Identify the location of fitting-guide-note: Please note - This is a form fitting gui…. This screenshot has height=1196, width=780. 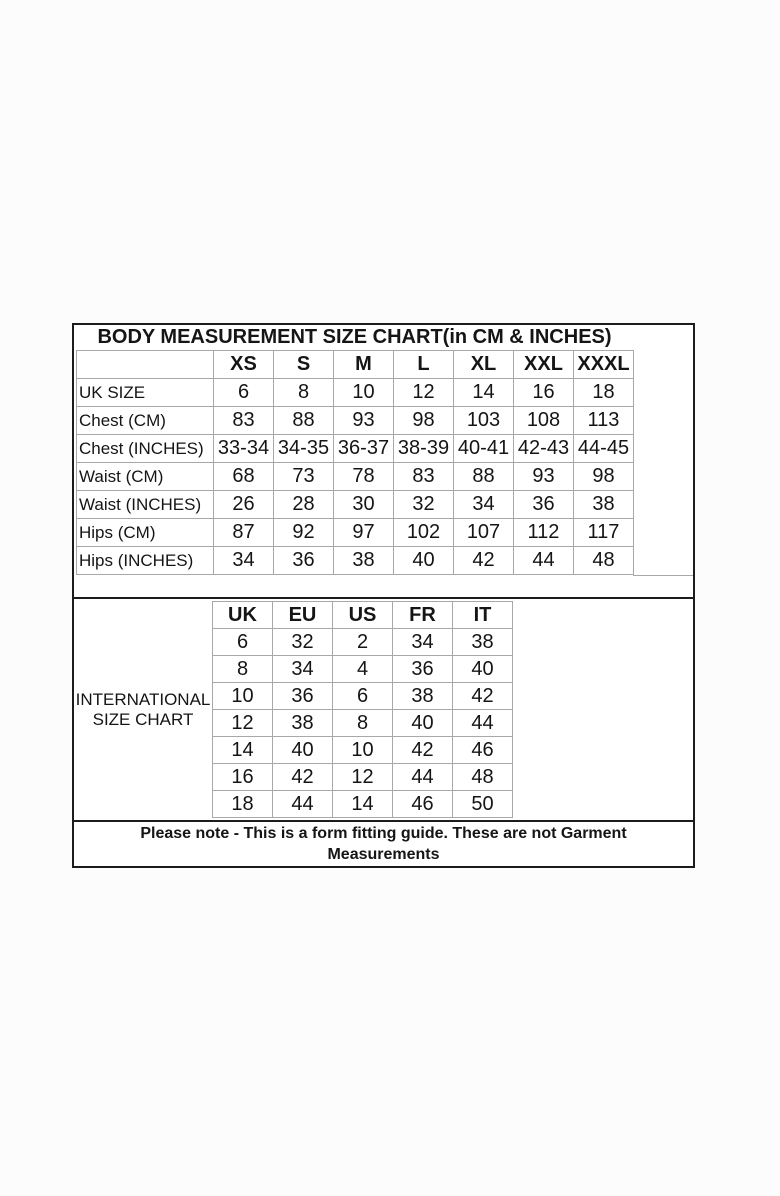
(383, 844).